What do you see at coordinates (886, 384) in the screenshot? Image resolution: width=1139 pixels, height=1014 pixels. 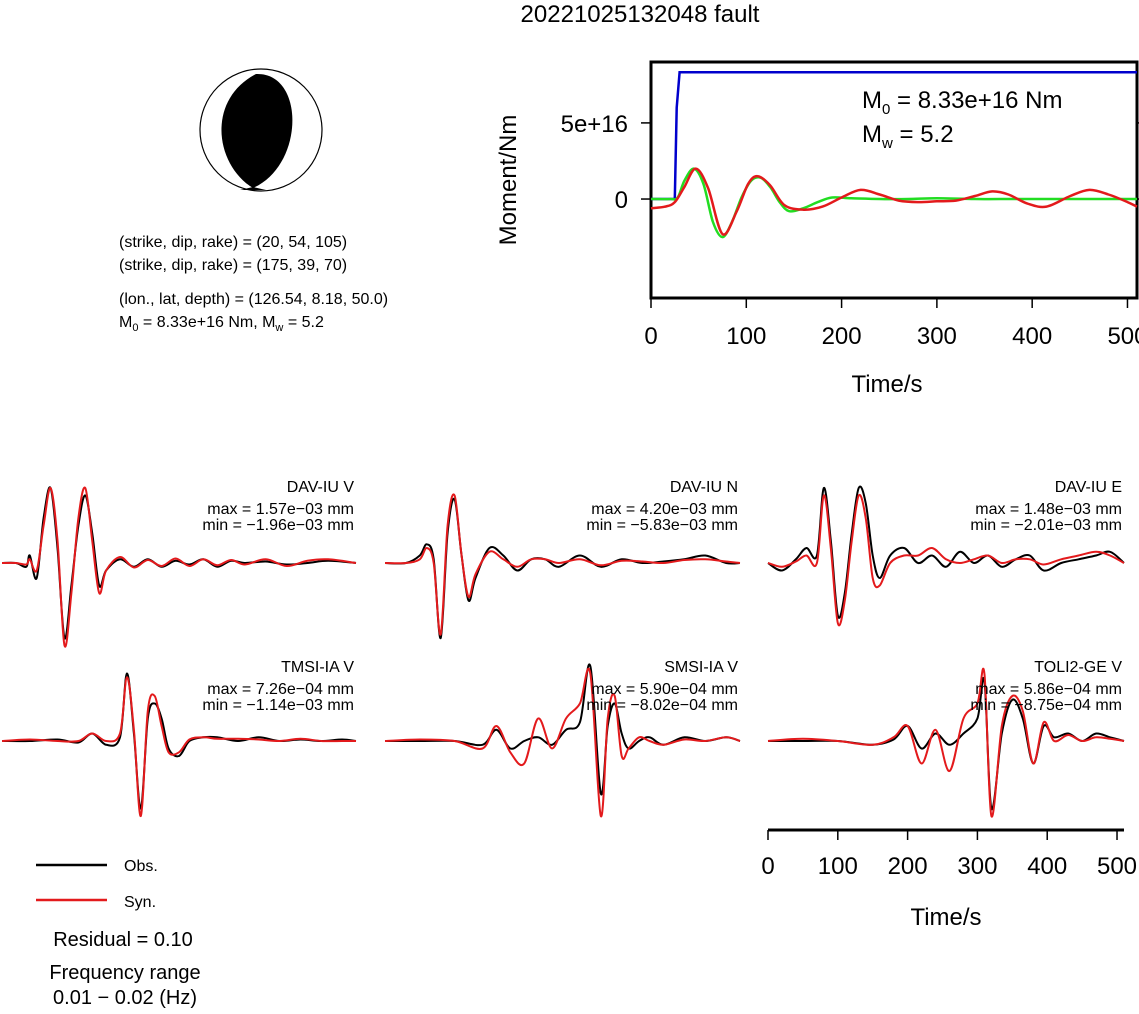 I see `moment-xlabel: Time/s` at bounding box center [886, 384].